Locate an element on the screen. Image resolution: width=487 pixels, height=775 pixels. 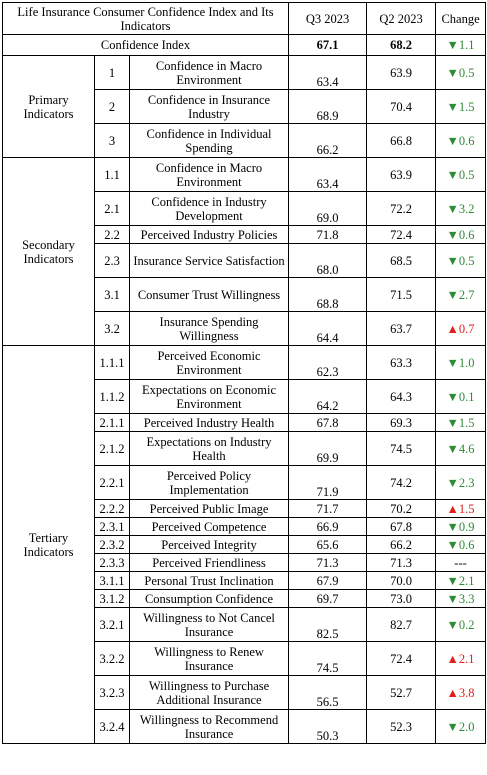
change-value: ▼1.0 is located at coordinates (461, 362).